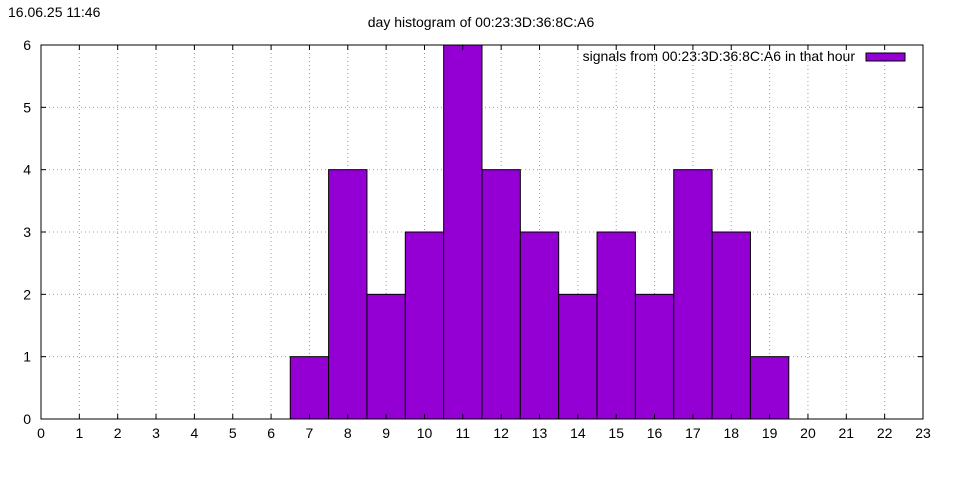  Describe the element at coordinates (731, 433) in the screenshot. I see `x-tick-label: 18` at that location.